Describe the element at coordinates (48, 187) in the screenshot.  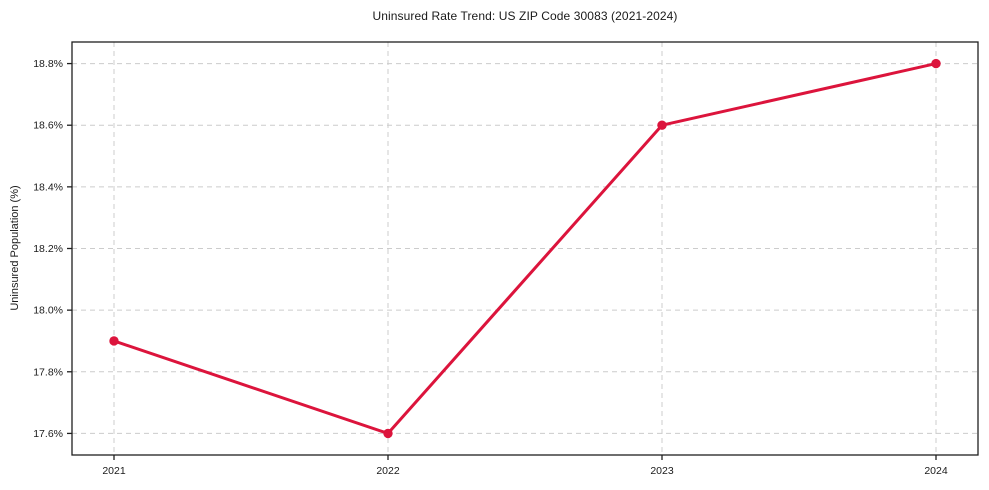
I see `y-tick-label: 18.4%` at that location.